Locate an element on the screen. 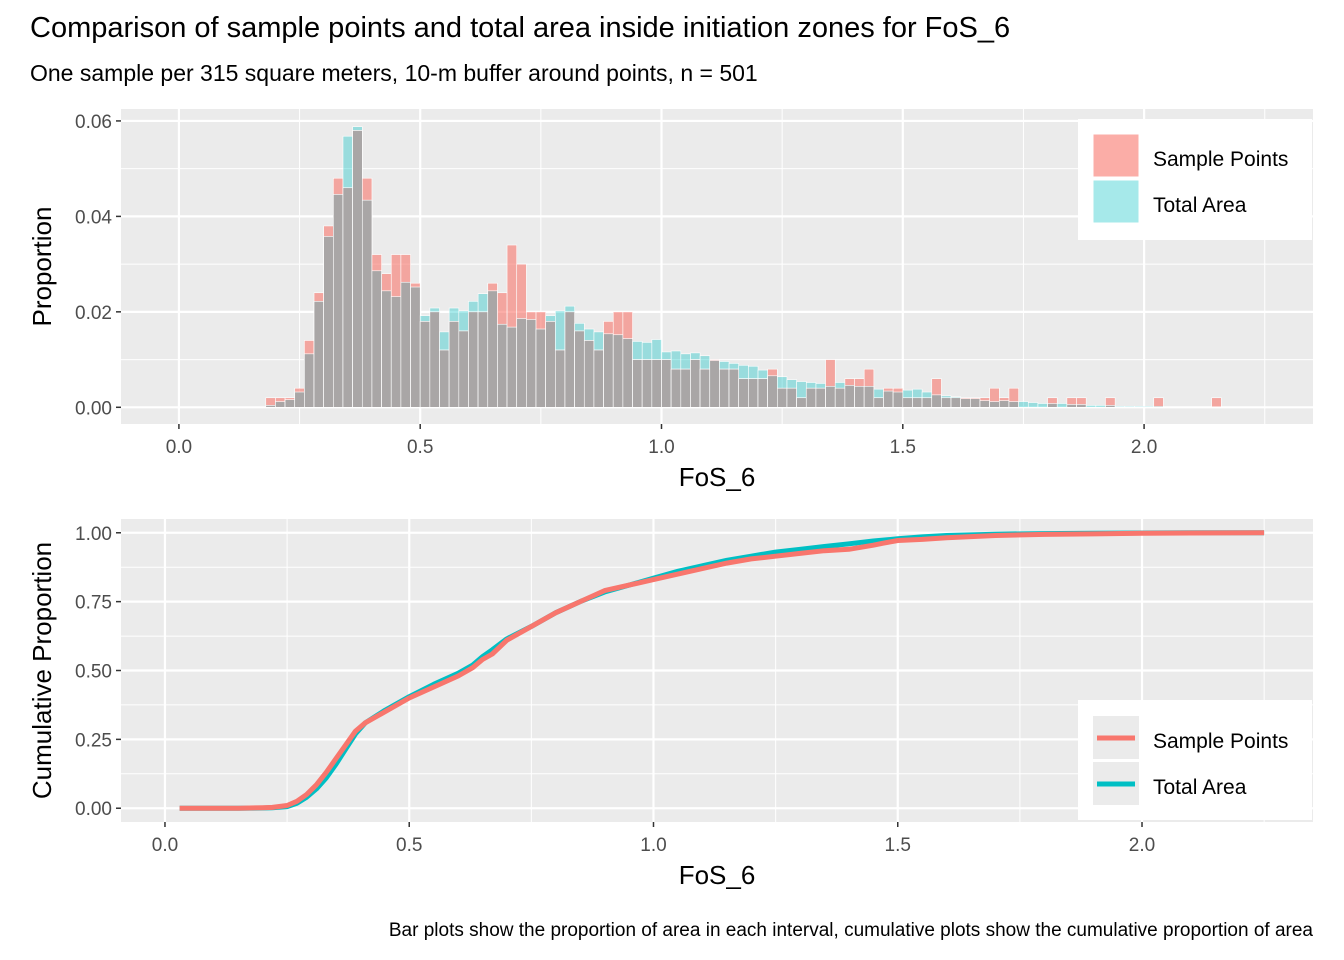 The image size is (1344, 960). legend-swatch-total-area is located at coordinates (1116, 201).